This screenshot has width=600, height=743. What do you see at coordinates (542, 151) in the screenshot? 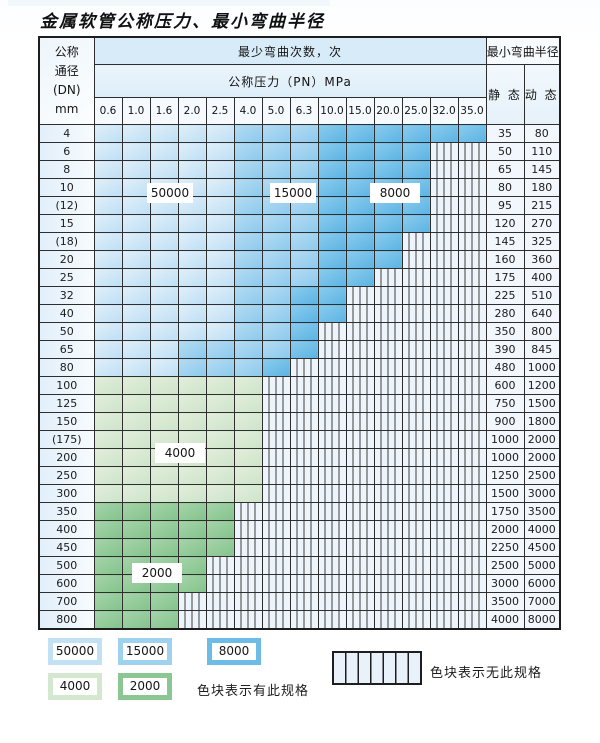
I see `dynamic-radius-cell: 110` at bounding box center [542, 151].